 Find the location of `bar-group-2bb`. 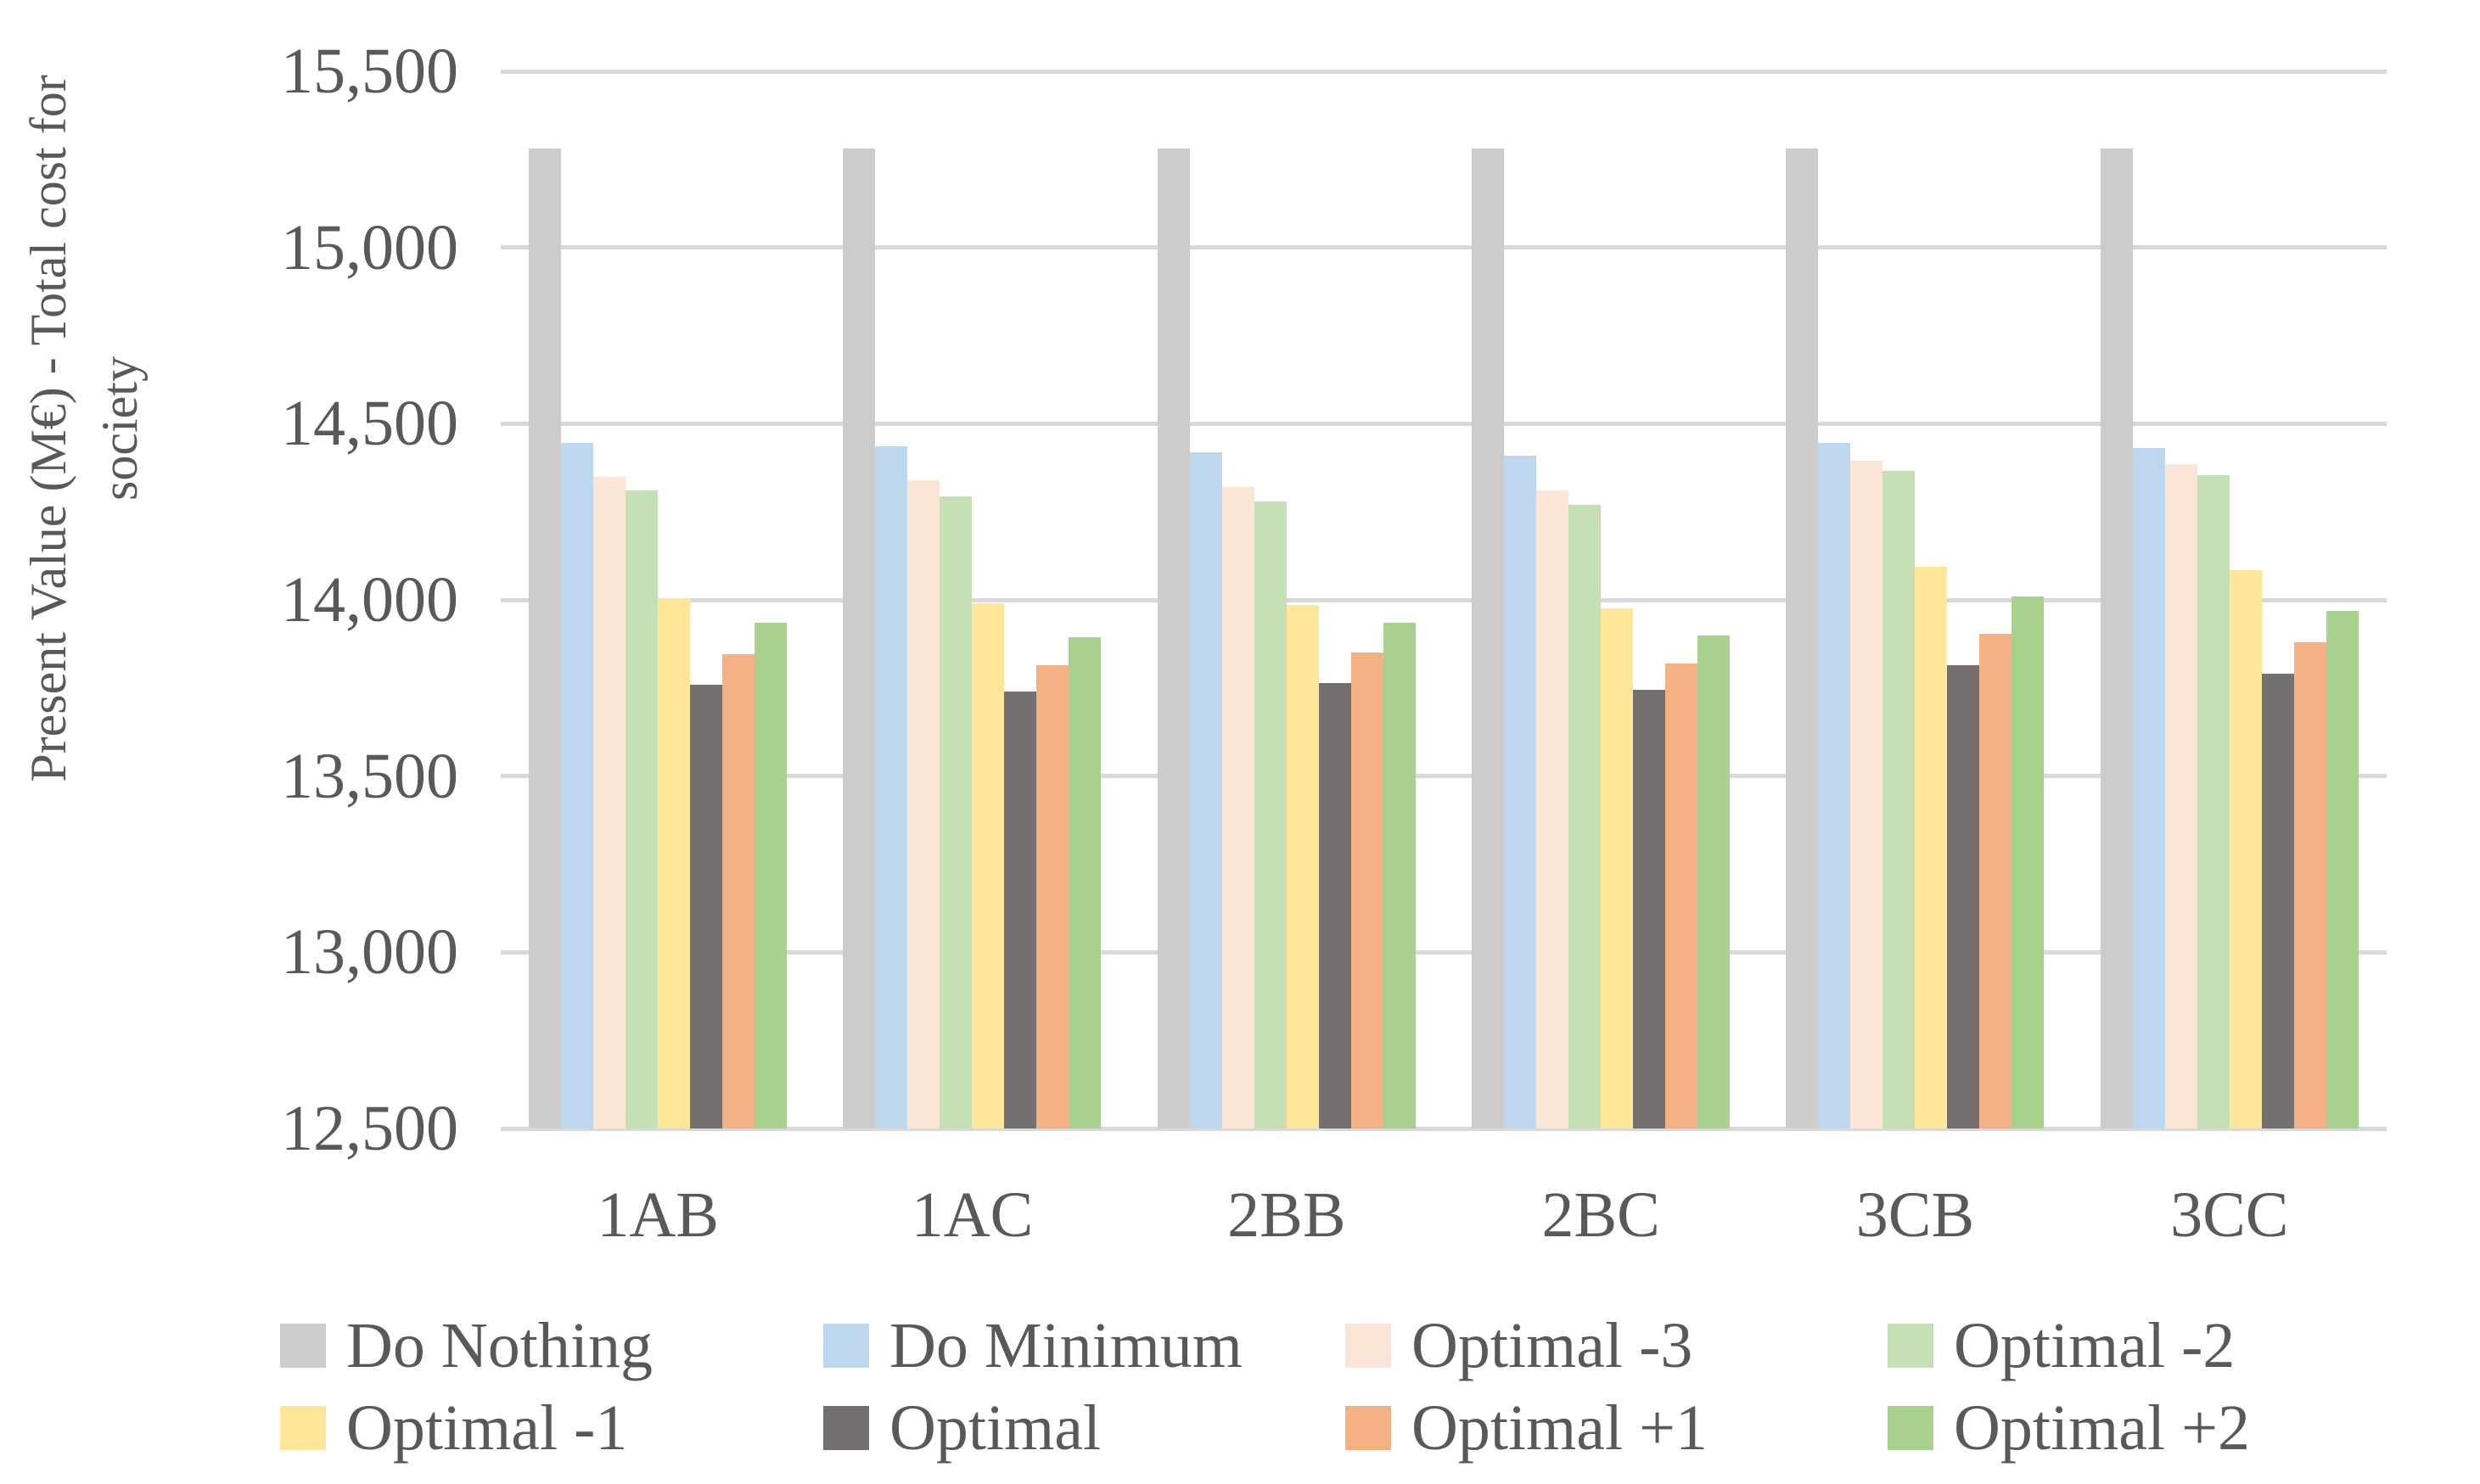

bar-group-2bb is located at coordinates (1287, 599).